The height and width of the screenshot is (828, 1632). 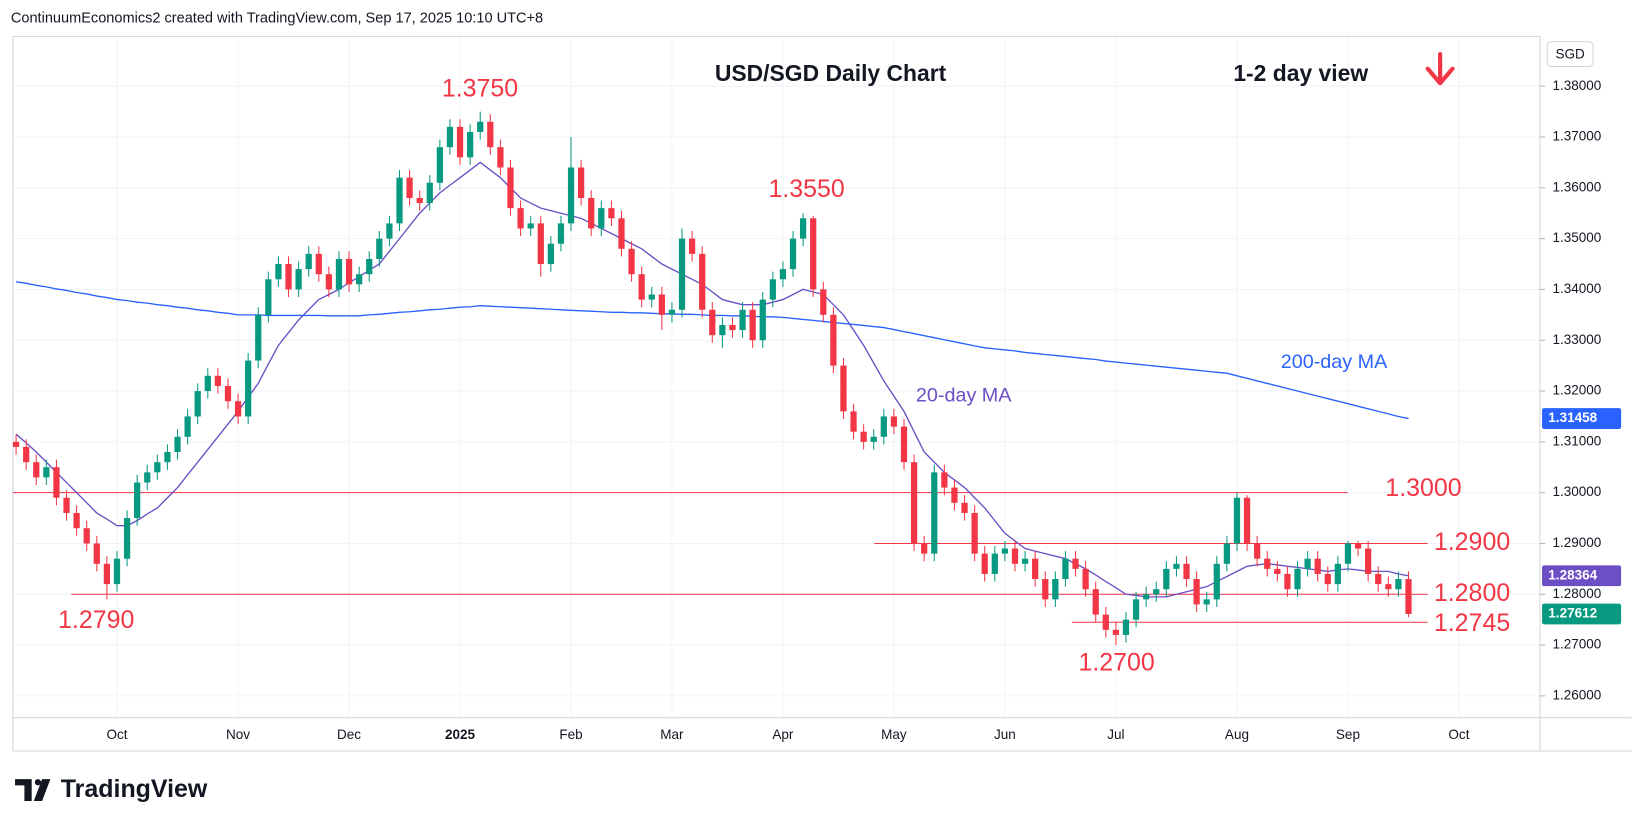 I want to click on currency-box, so click(x=1570, y=54).